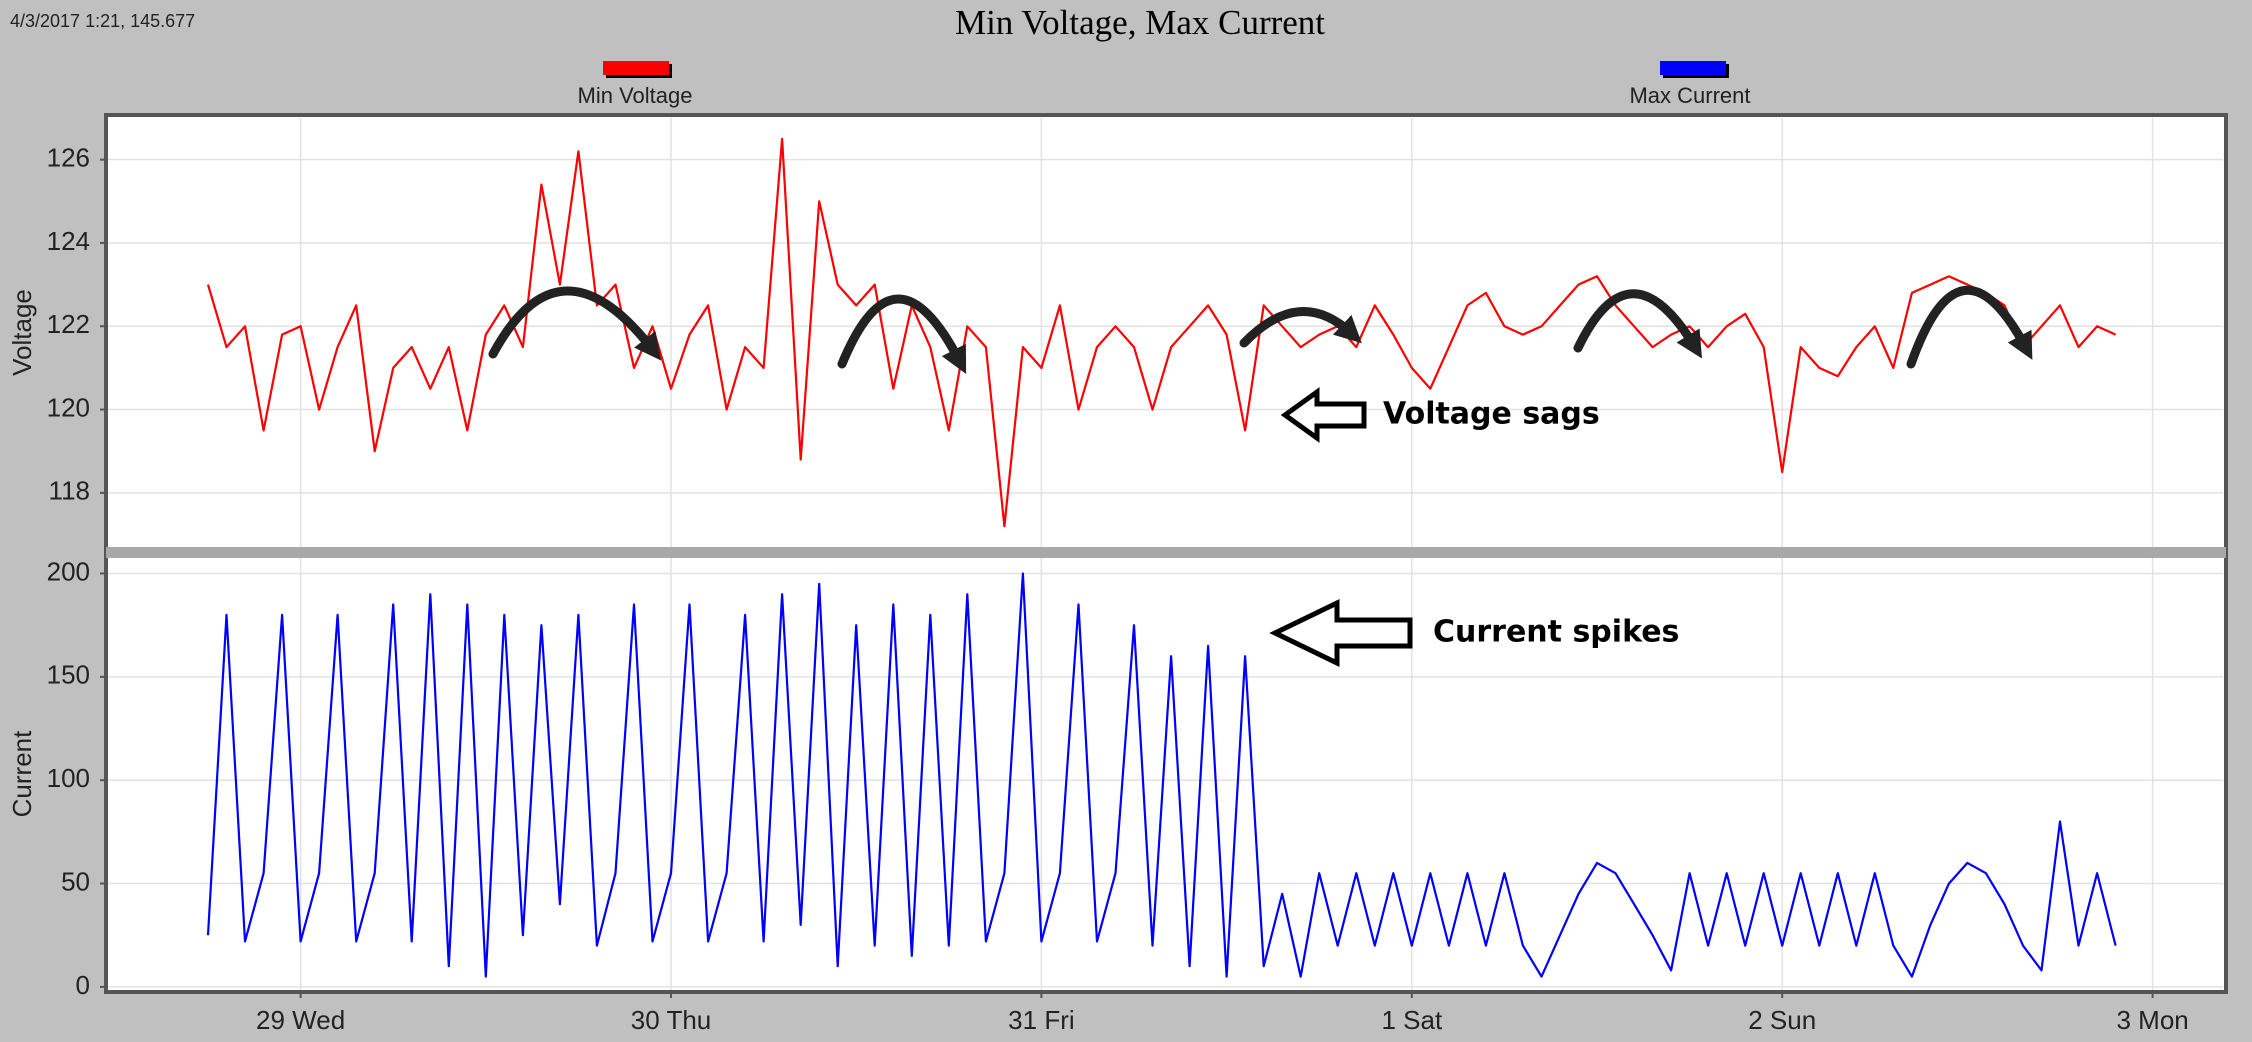 The width and height of the screenshot is (2252, 1042). What do you see at coordinates (68, 158) in the screenshot?
I see `y-tick-label: 126` at bounding box center [68, 158].